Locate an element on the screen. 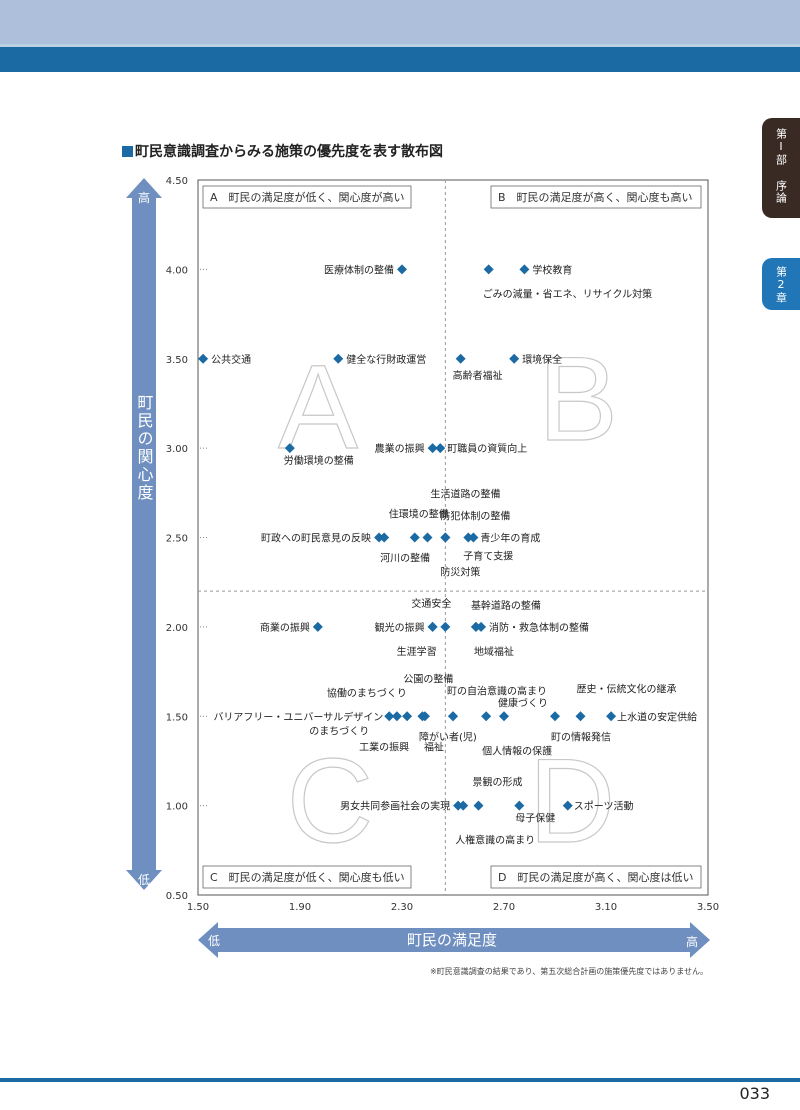 The image size is (800, 1110). point-label-15: 子育て支援 is located at coordinates (488, 556).